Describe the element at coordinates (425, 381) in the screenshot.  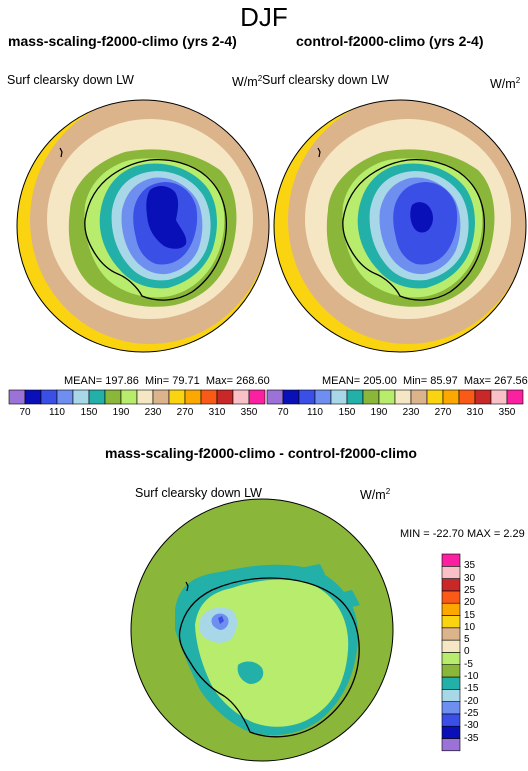
I see `panel-2-stats: MEAN= 205.00 Min= 85.97 Max= 267.56` at that location.